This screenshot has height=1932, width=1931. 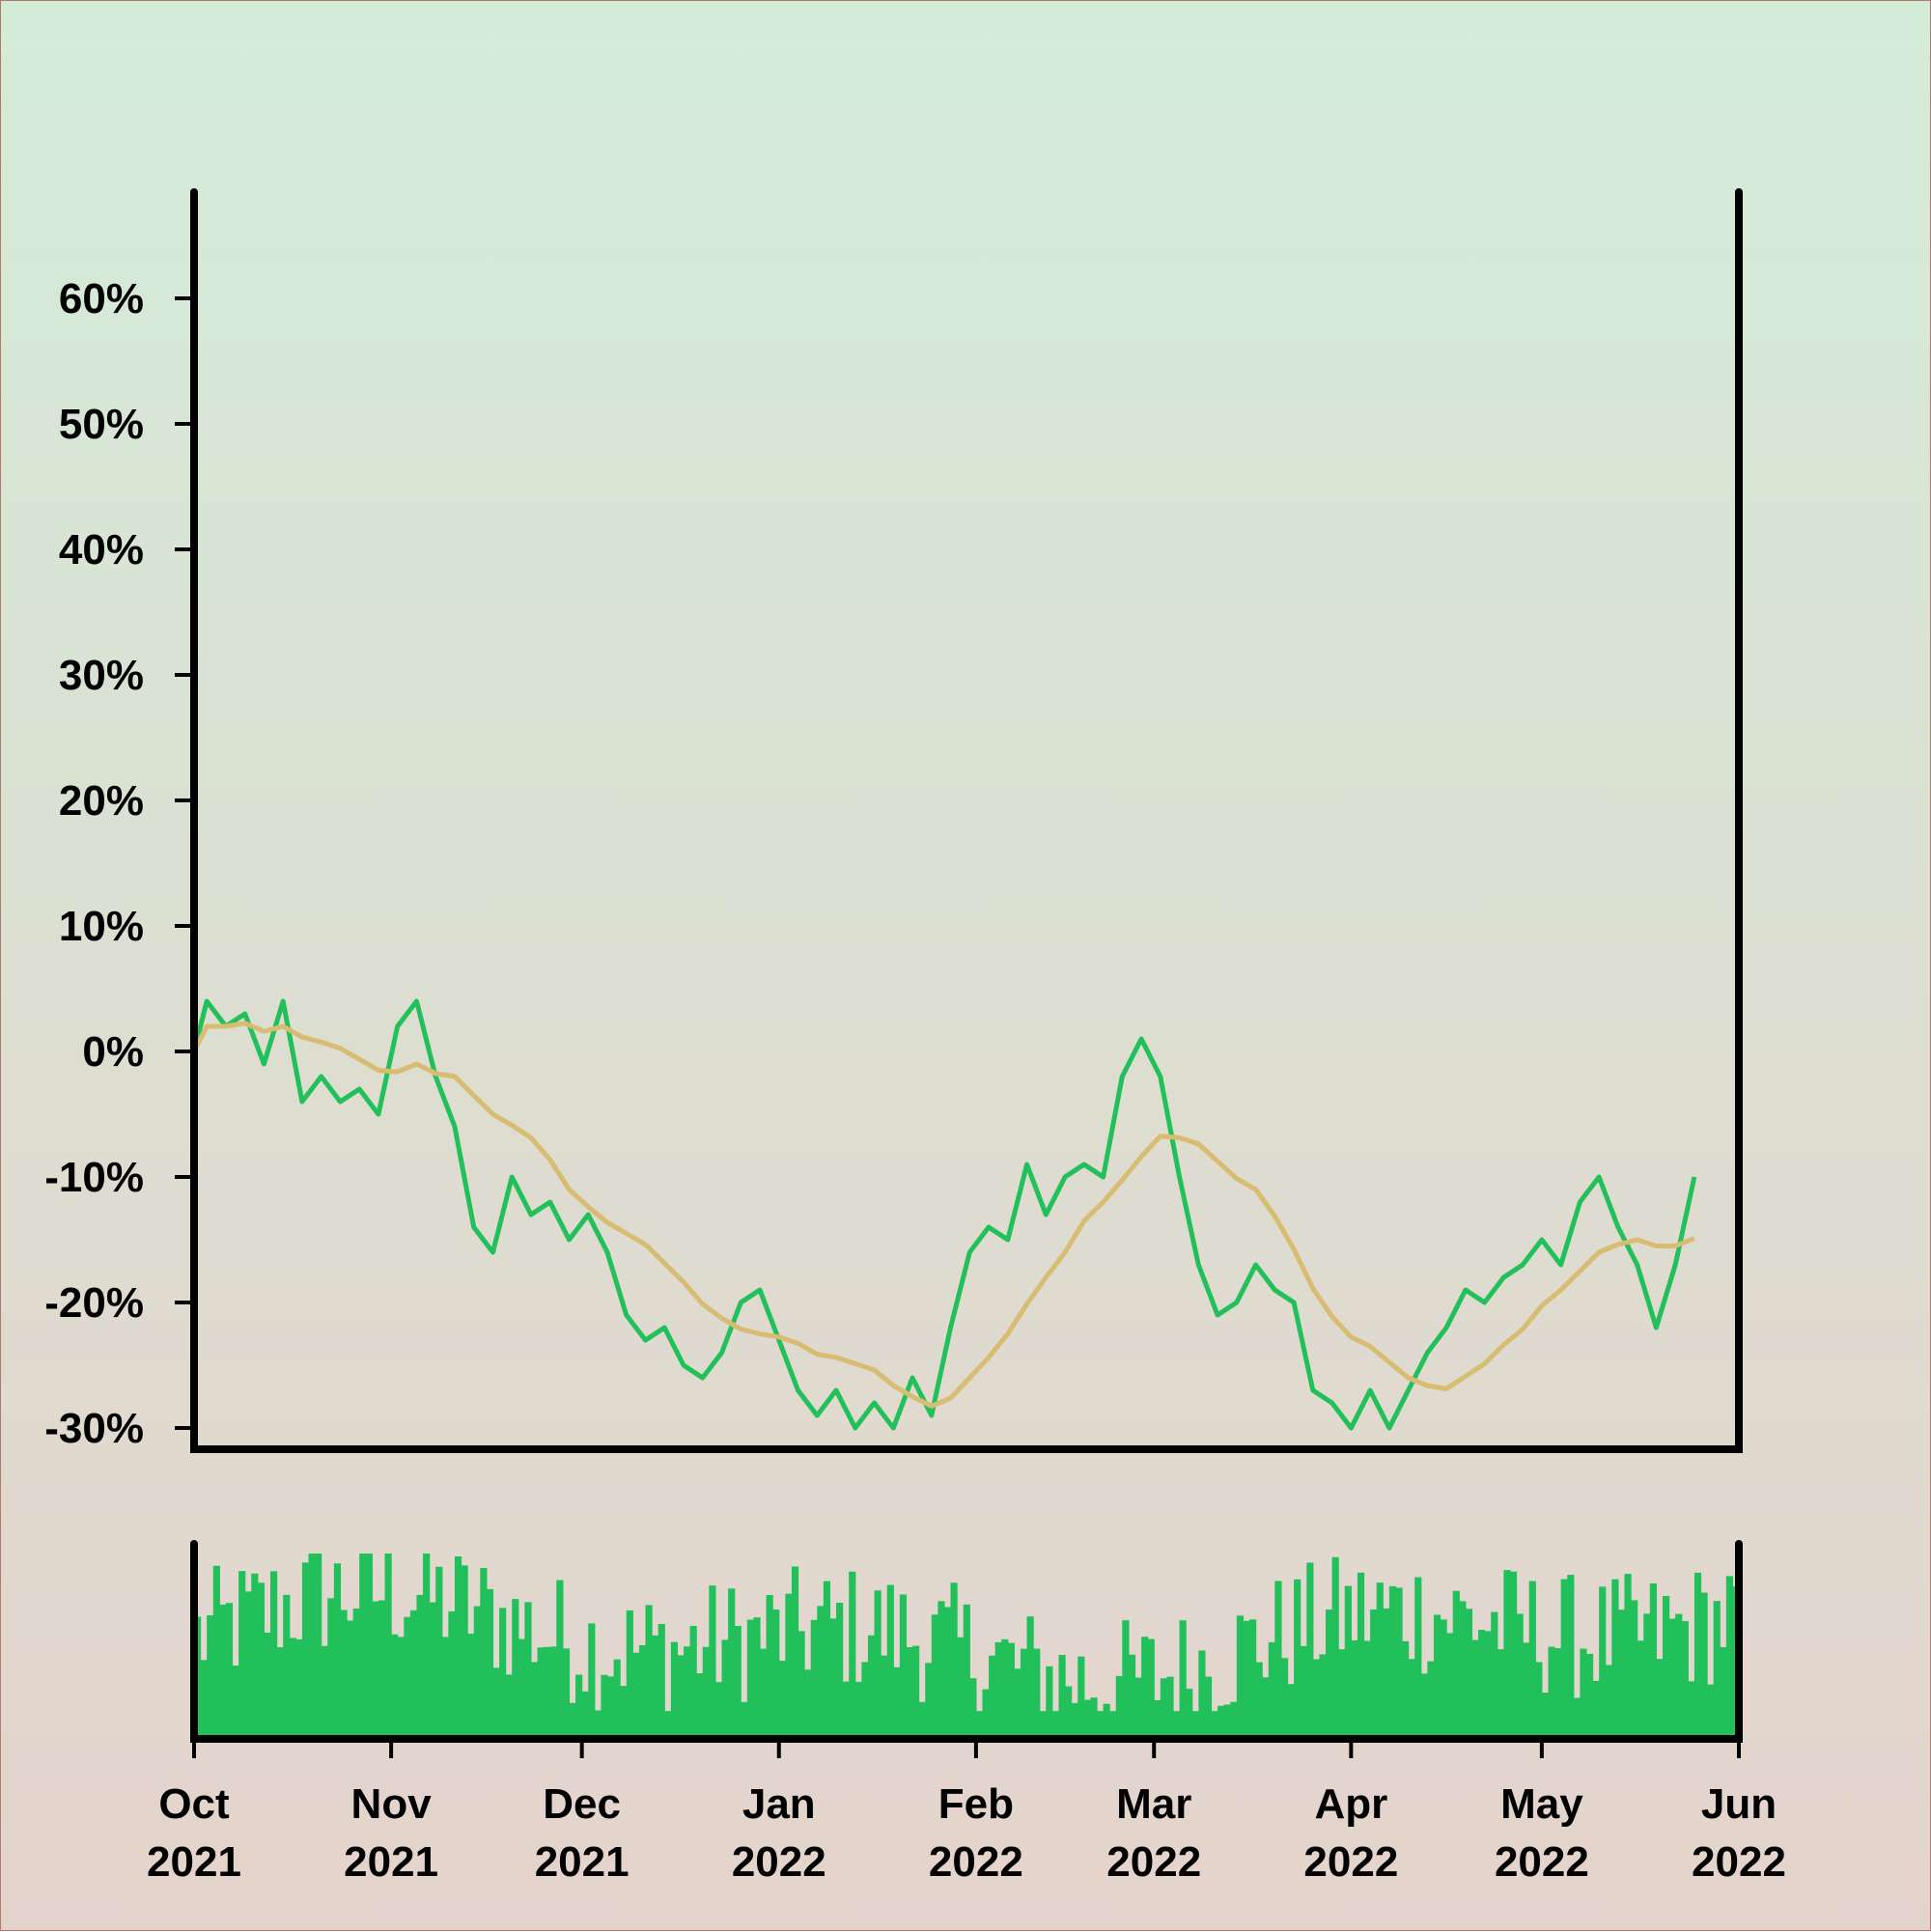 I want to click on y-tick-label: -20%, so click(x=94, y=1303).